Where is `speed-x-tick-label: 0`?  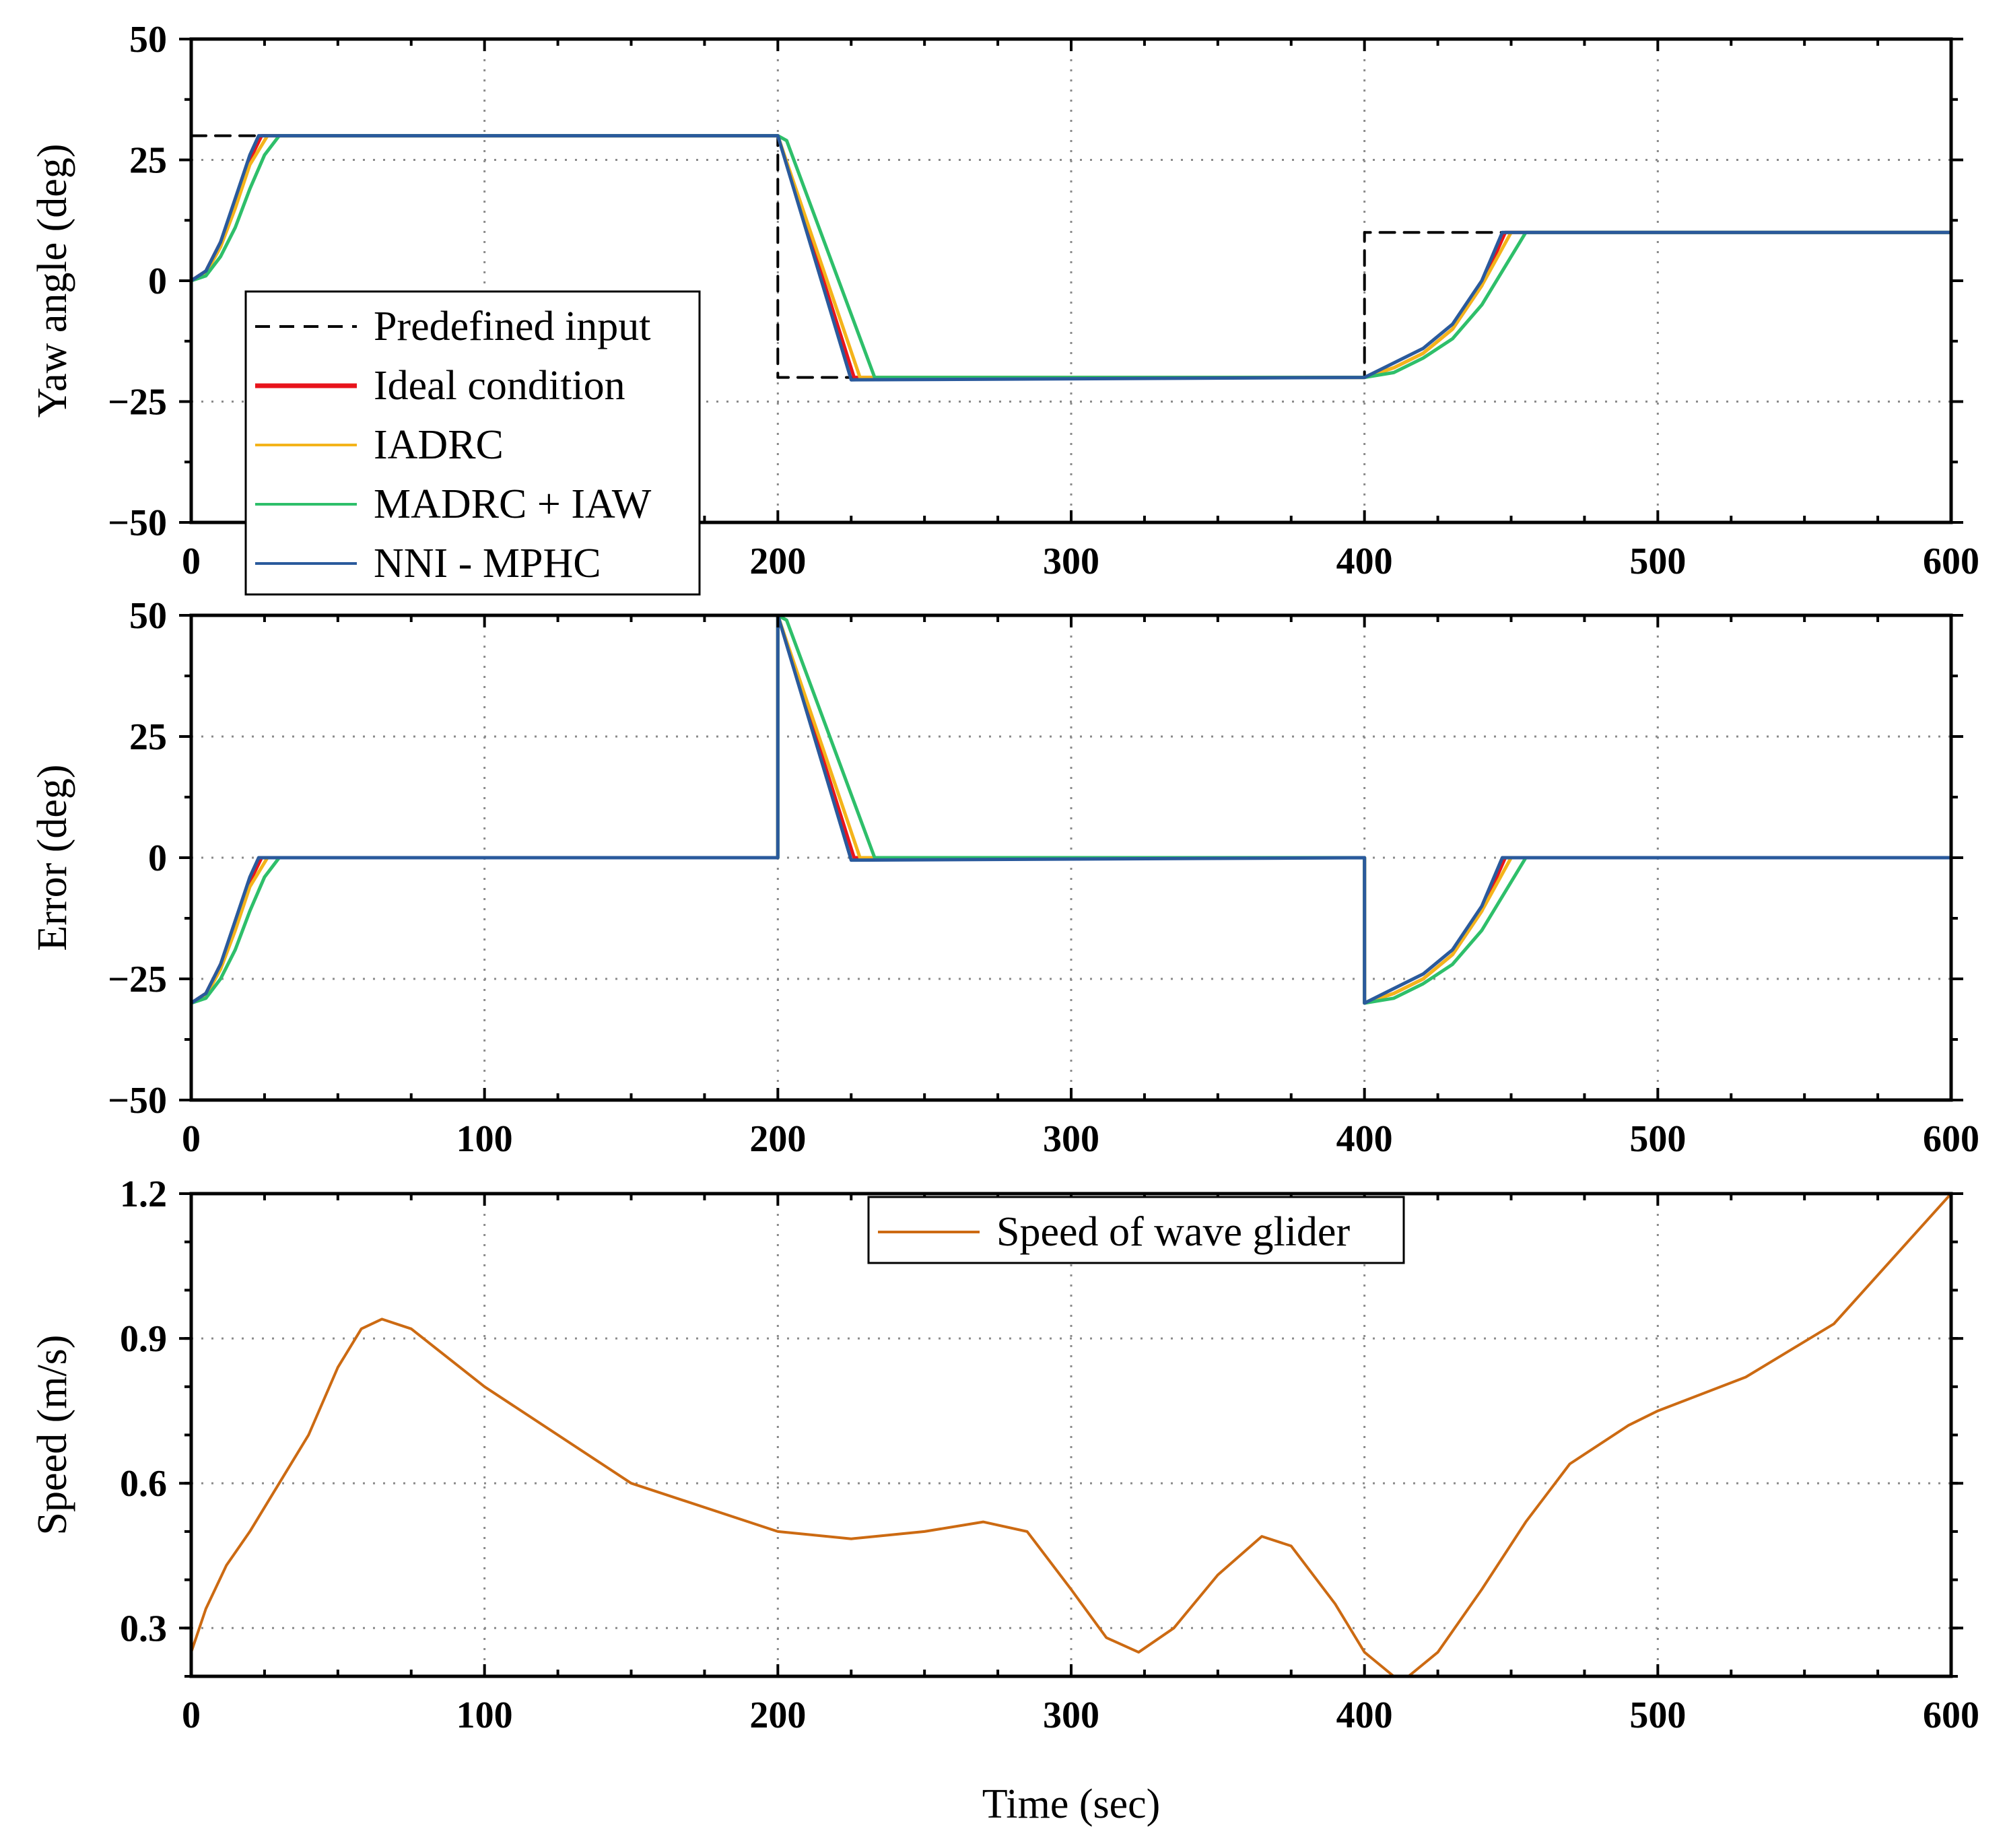 speed-x-tick-label: 0 is located at coordinates (191, 1715).